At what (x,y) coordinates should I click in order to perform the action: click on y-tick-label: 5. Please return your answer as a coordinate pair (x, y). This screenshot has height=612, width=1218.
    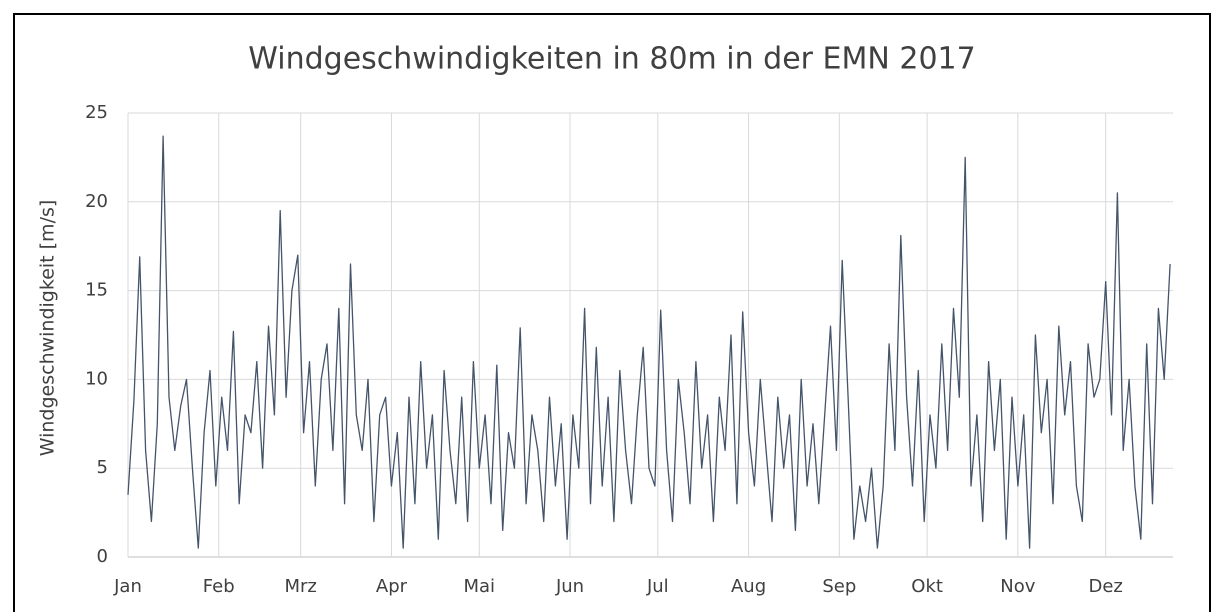
    Looking at the image, I should click on (102, 467).